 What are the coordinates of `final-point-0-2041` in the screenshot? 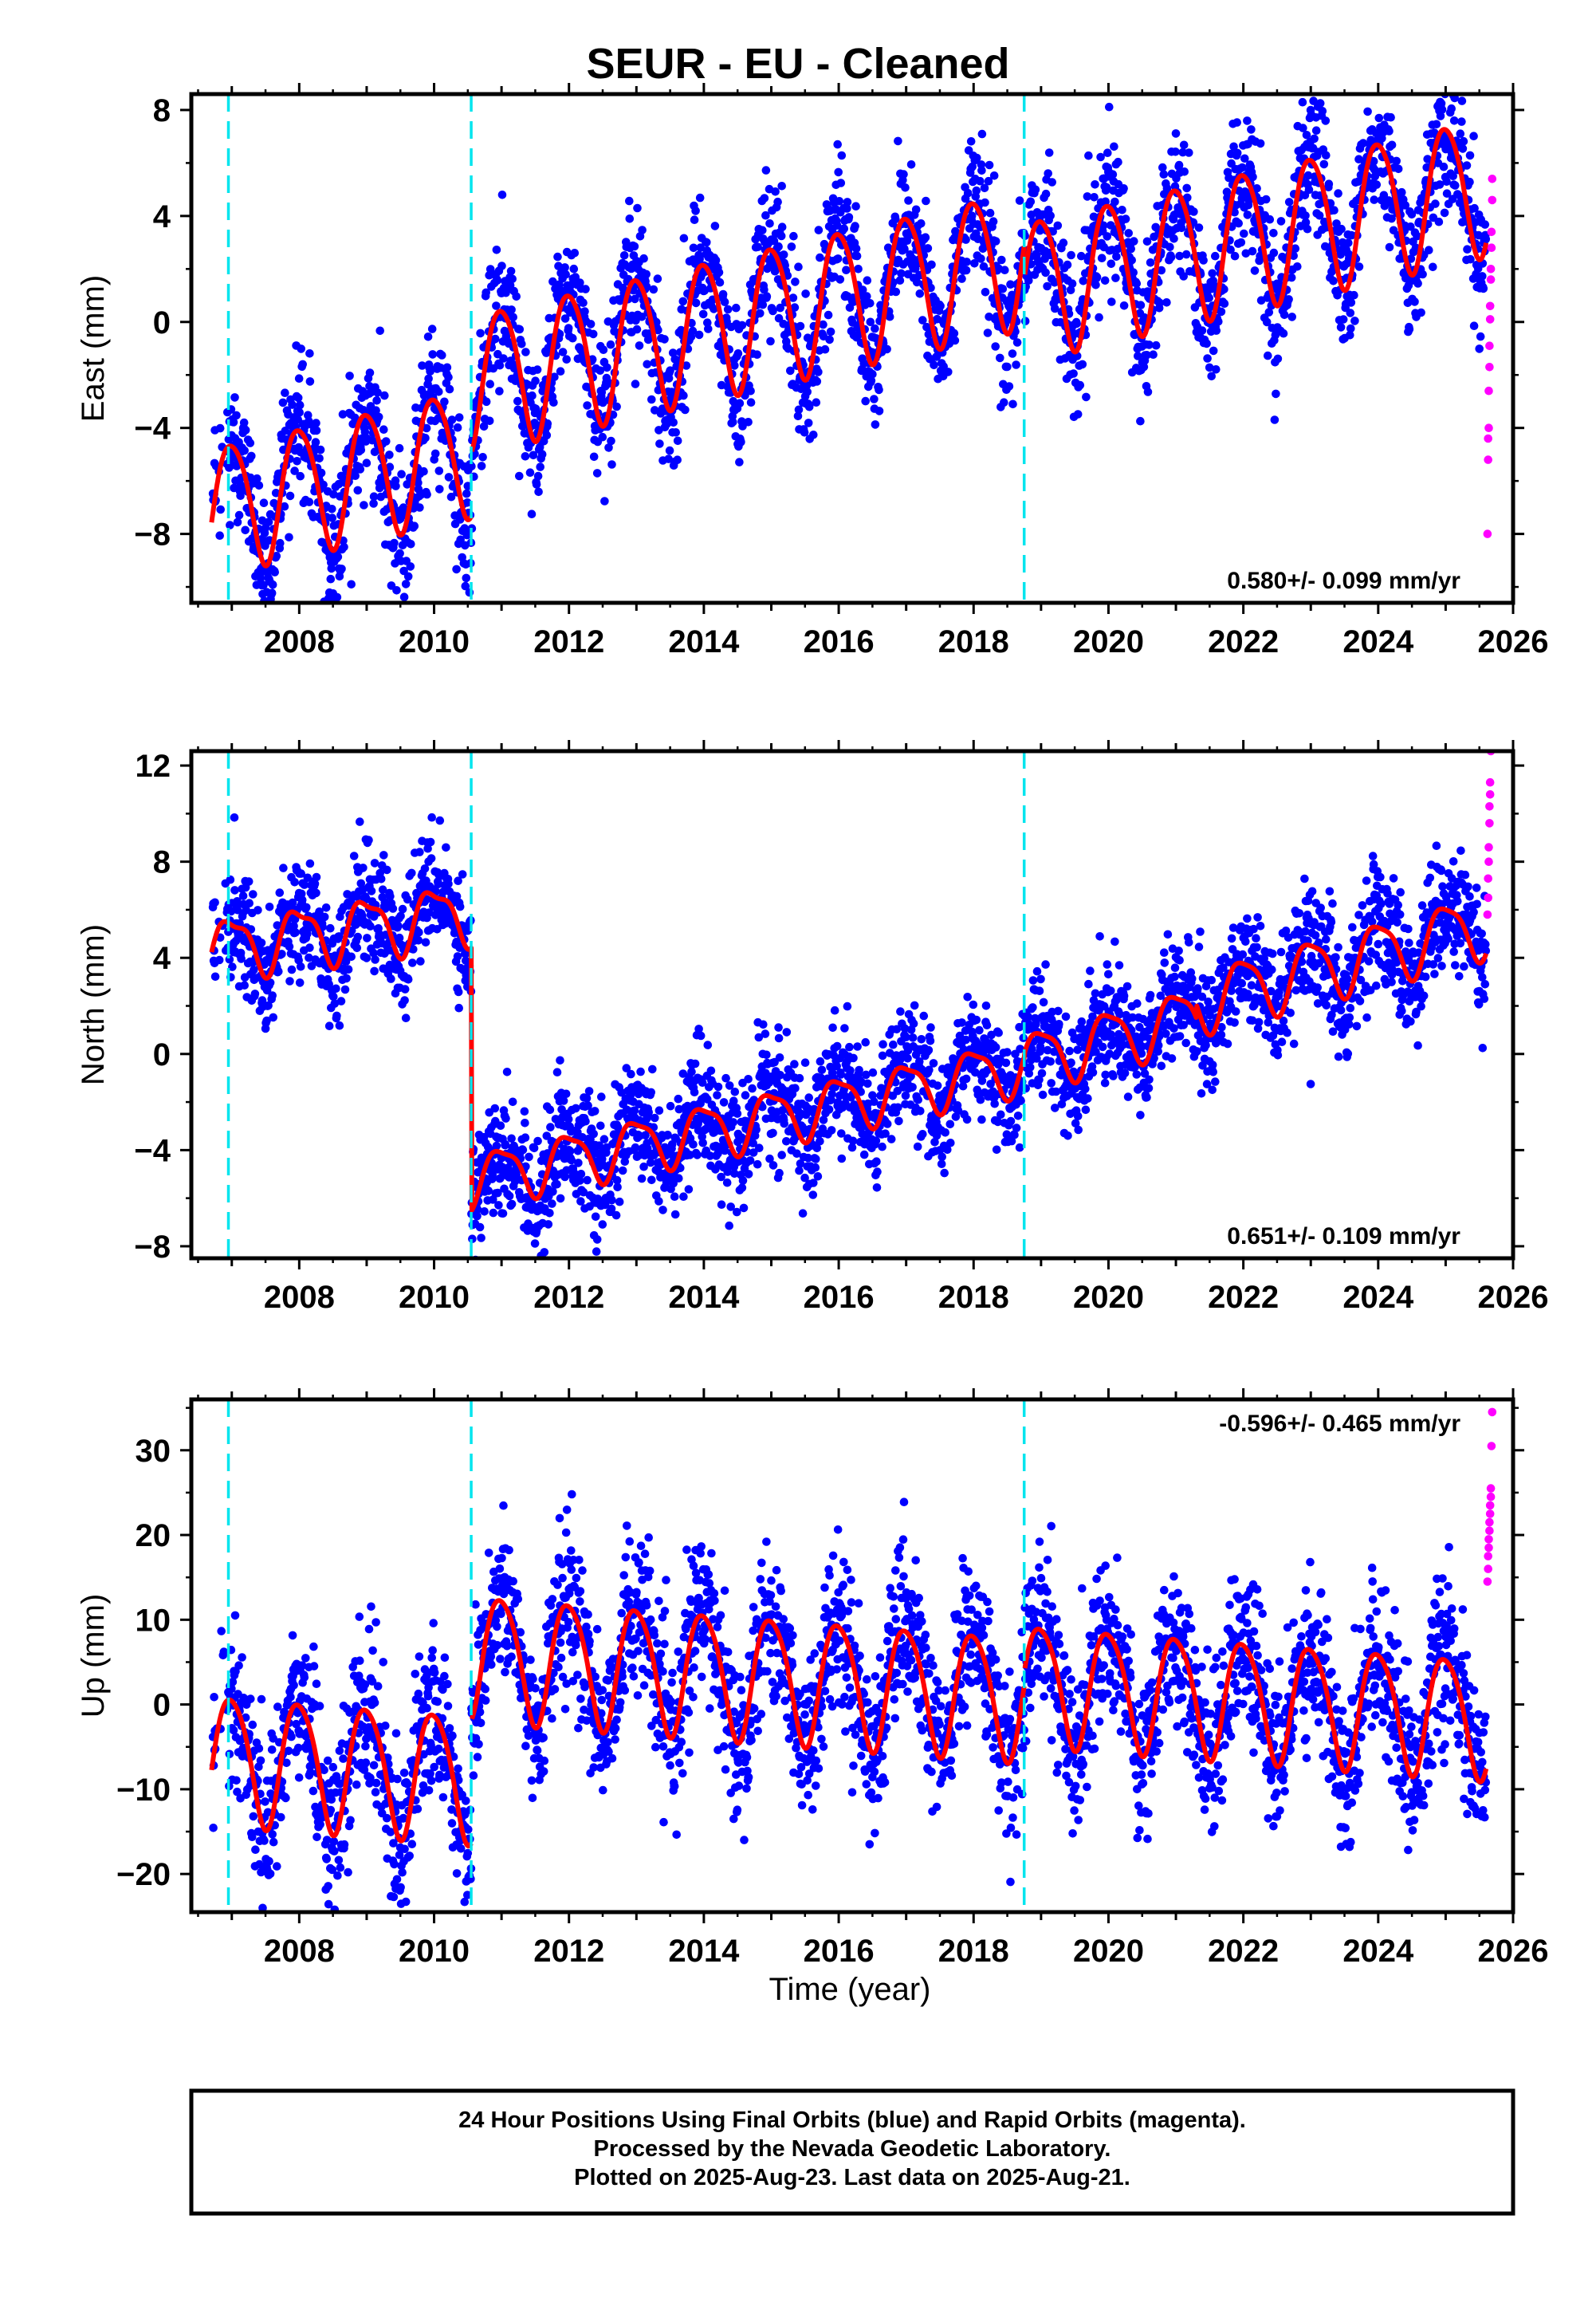 It's located at (1047, 286).